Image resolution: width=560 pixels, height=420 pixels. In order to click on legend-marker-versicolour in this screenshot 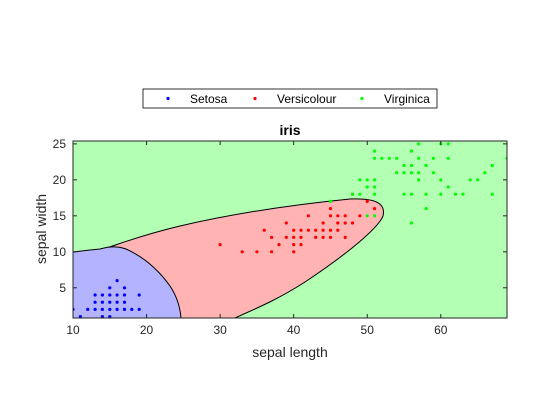, I will do `click(255, 98)`.